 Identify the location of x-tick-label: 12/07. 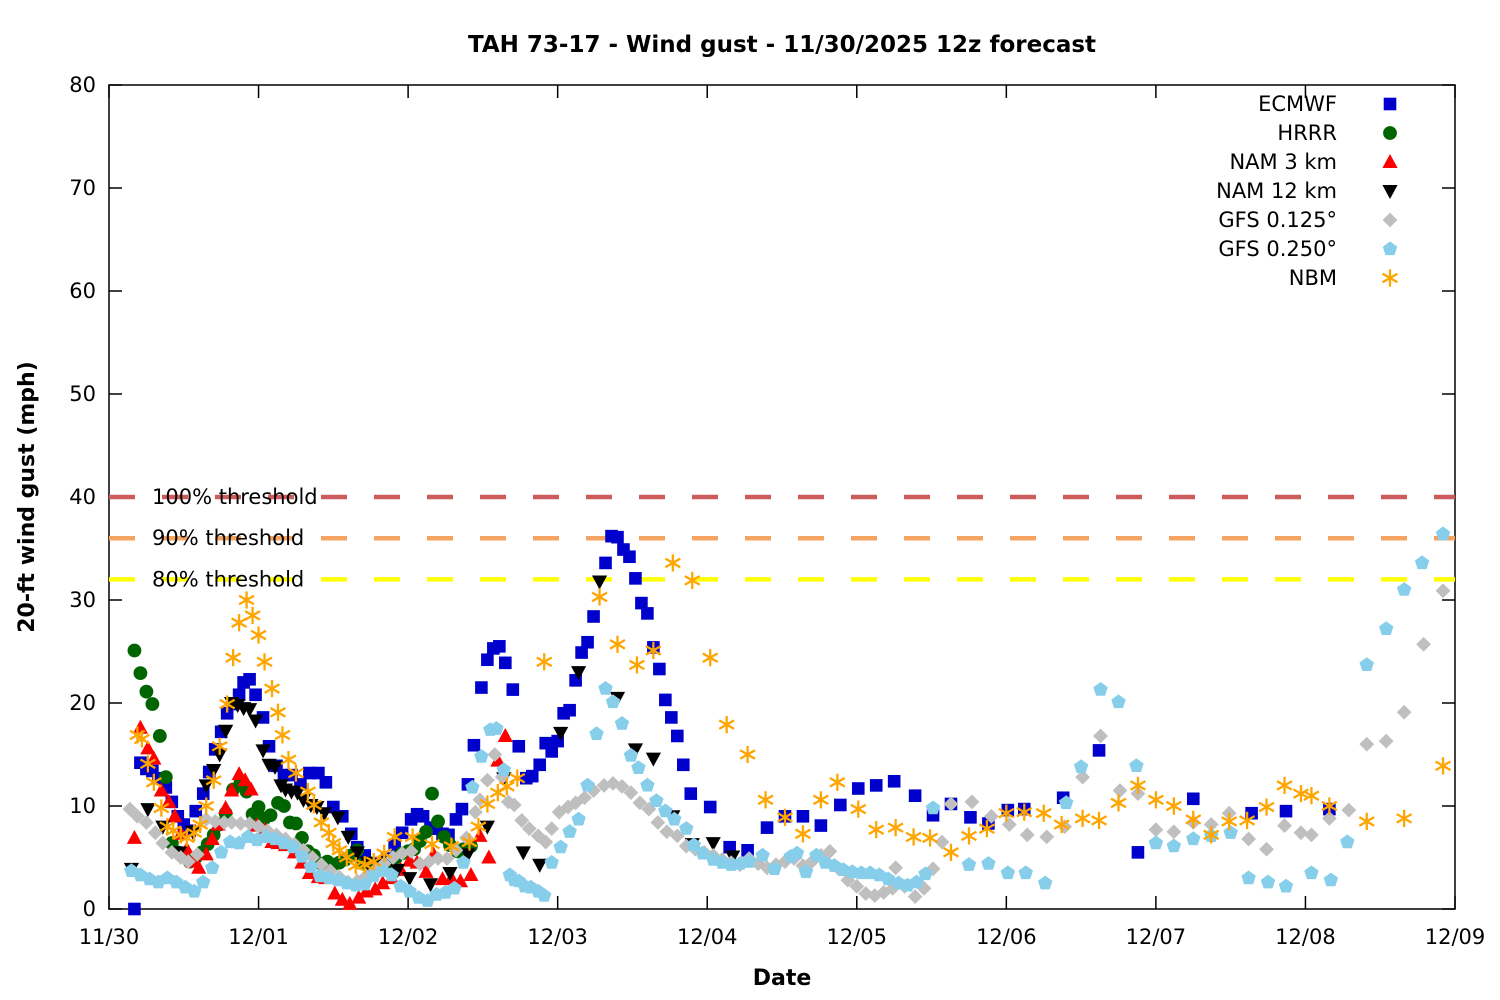
(1156, 937).